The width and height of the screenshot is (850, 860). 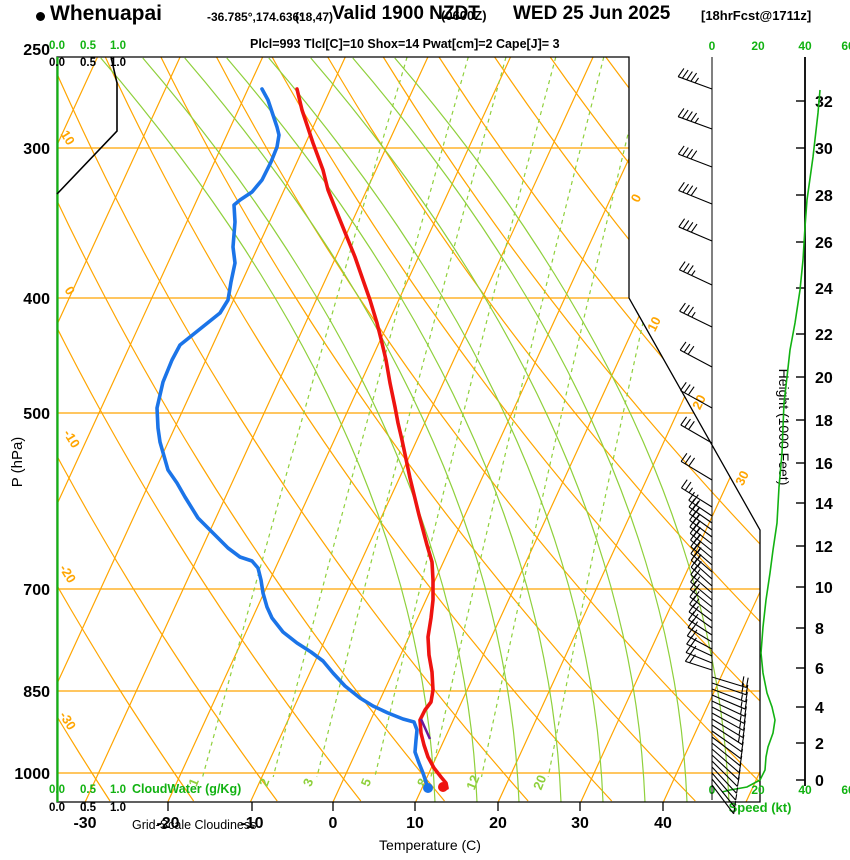 I want to click on svg-text: 24, so click(x=824, y=289).